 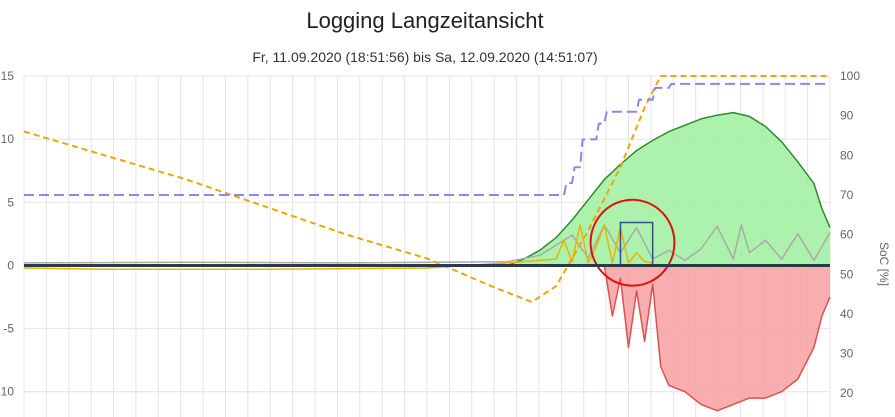 What do you see at coordinates (847, 235) in the screenshot?
I see `y2-tick-label: 60` at bounding box center [847, 235].